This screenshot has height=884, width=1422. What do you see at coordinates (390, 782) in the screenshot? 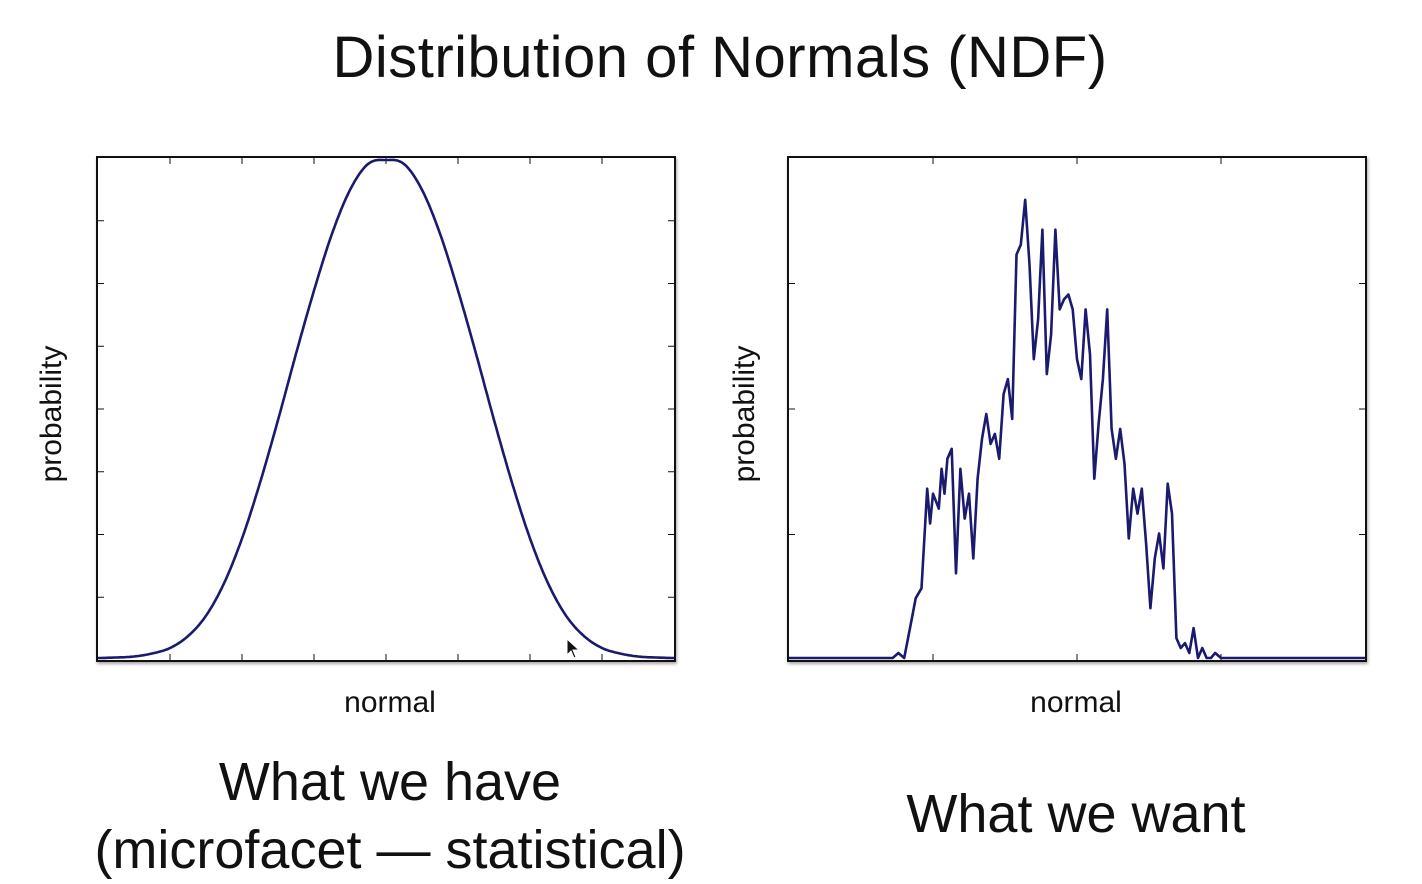
I see `caption-left-line1: What we have` at bounding box center [390, 782].